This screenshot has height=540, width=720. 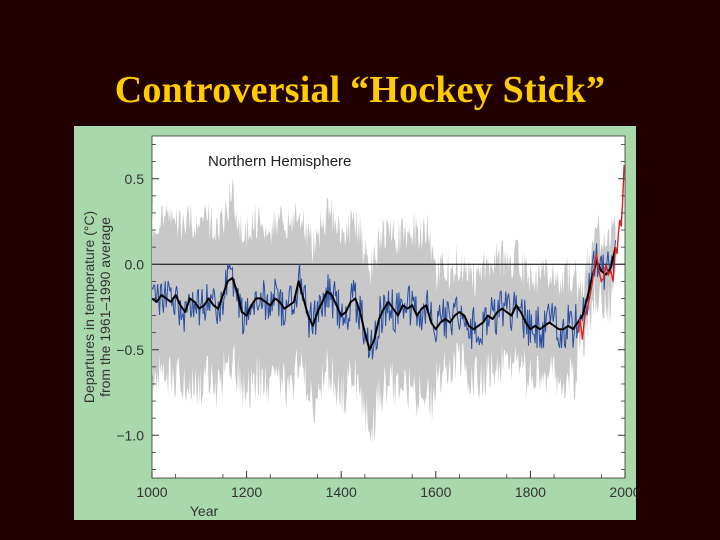 I want to click on chart-panel-title: Northern Hemisphere, so click(x=279, y=161).